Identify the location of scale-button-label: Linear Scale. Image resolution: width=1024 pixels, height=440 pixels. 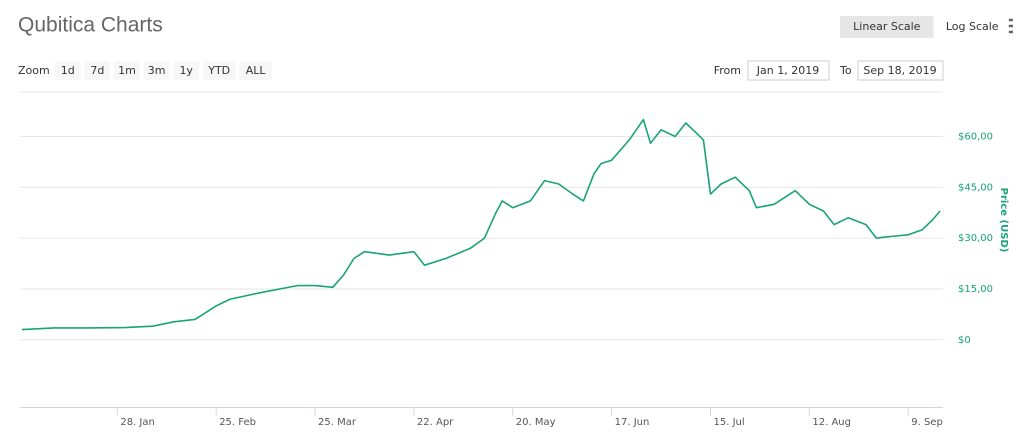
(887, 26).